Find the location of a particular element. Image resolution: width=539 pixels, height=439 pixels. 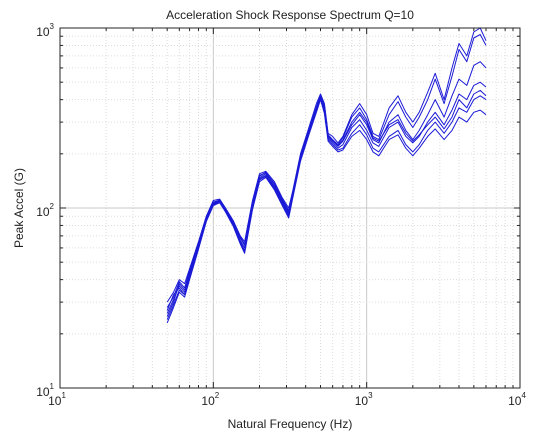

y-tick-label: 10¹ is located at coordinates (45, 390).